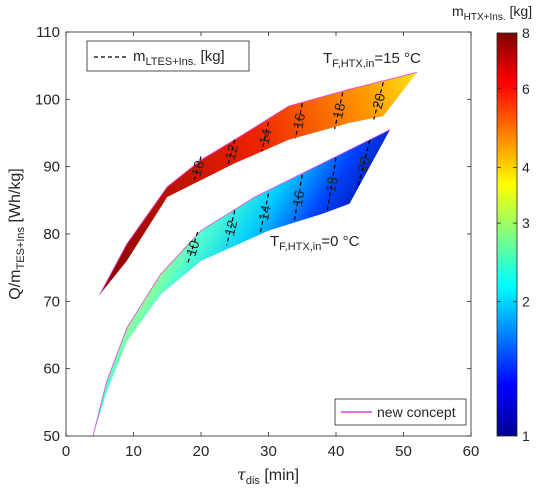 The height and width of the screenshot is (493, 550). I want to click on annotation-upper-main: T, so click(327, 58).